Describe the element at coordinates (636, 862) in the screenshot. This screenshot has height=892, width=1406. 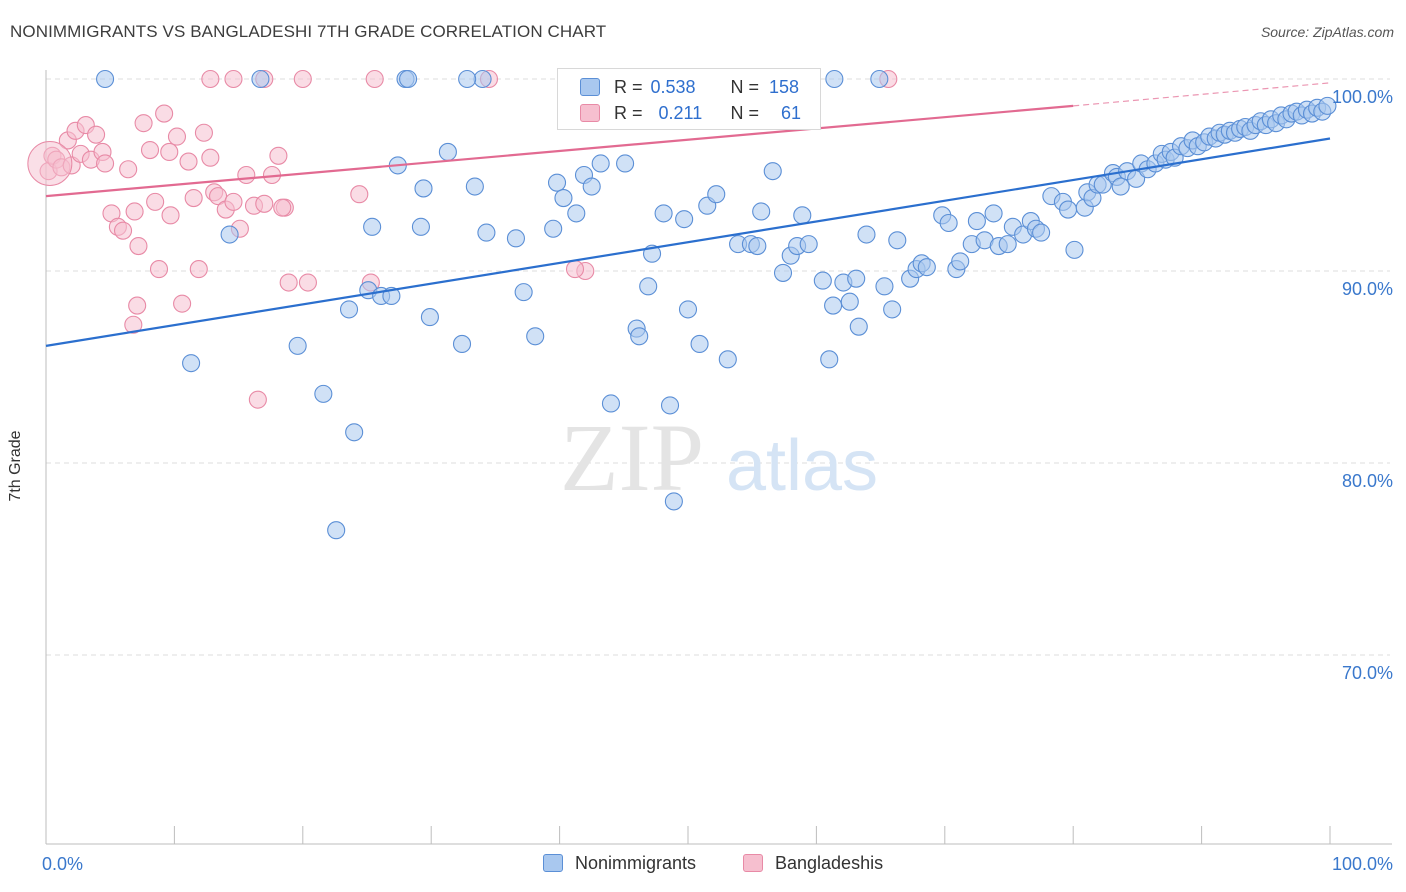
I see `bottom-legend-label: Nonimmigrants` at that location.